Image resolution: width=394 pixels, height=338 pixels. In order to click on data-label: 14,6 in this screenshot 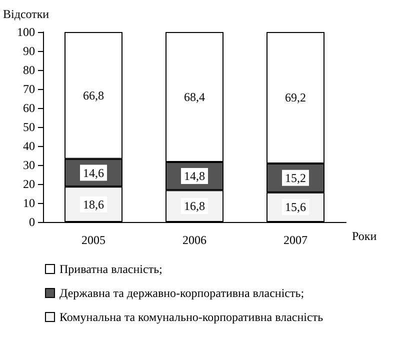, I will do `click(93, 173)`.